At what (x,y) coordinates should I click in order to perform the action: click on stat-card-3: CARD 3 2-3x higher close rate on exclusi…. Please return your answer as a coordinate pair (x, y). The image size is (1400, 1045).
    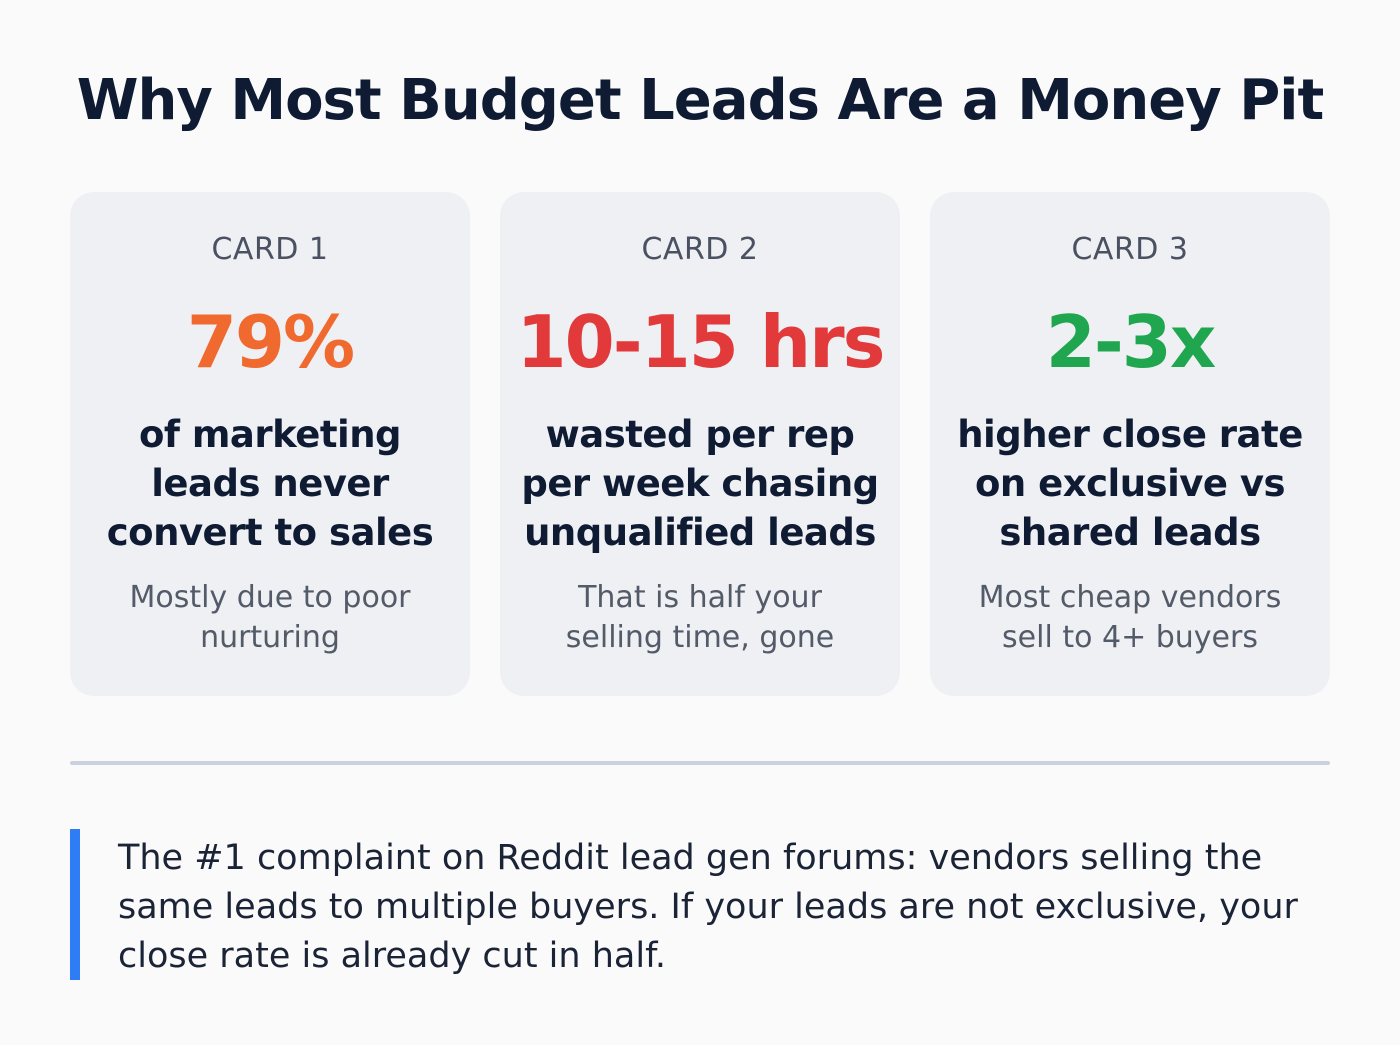
    Looking at the image, I should click on (1130, 444).